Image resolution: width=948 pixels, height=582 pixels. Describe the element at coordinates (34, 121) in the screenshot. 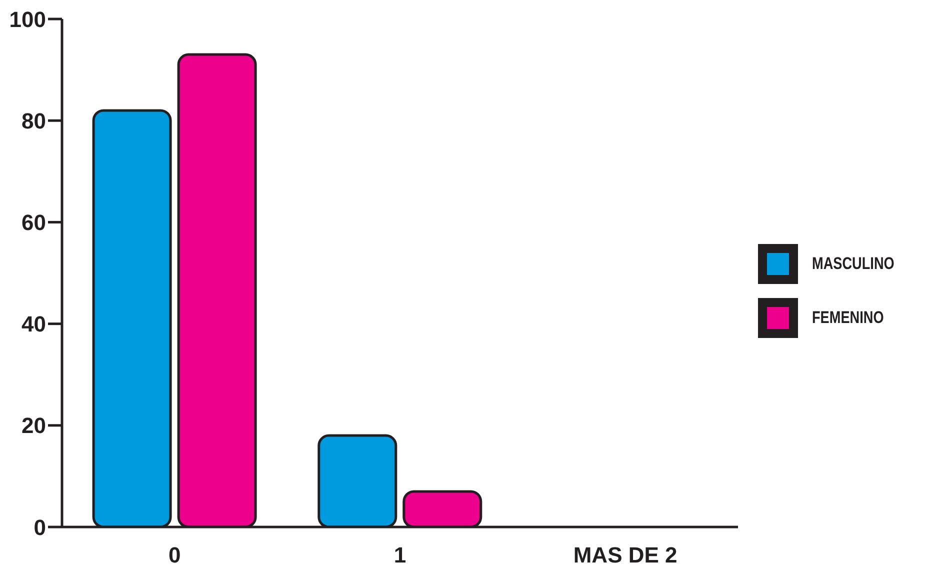

I see `y-tick-label: 80` at that location.